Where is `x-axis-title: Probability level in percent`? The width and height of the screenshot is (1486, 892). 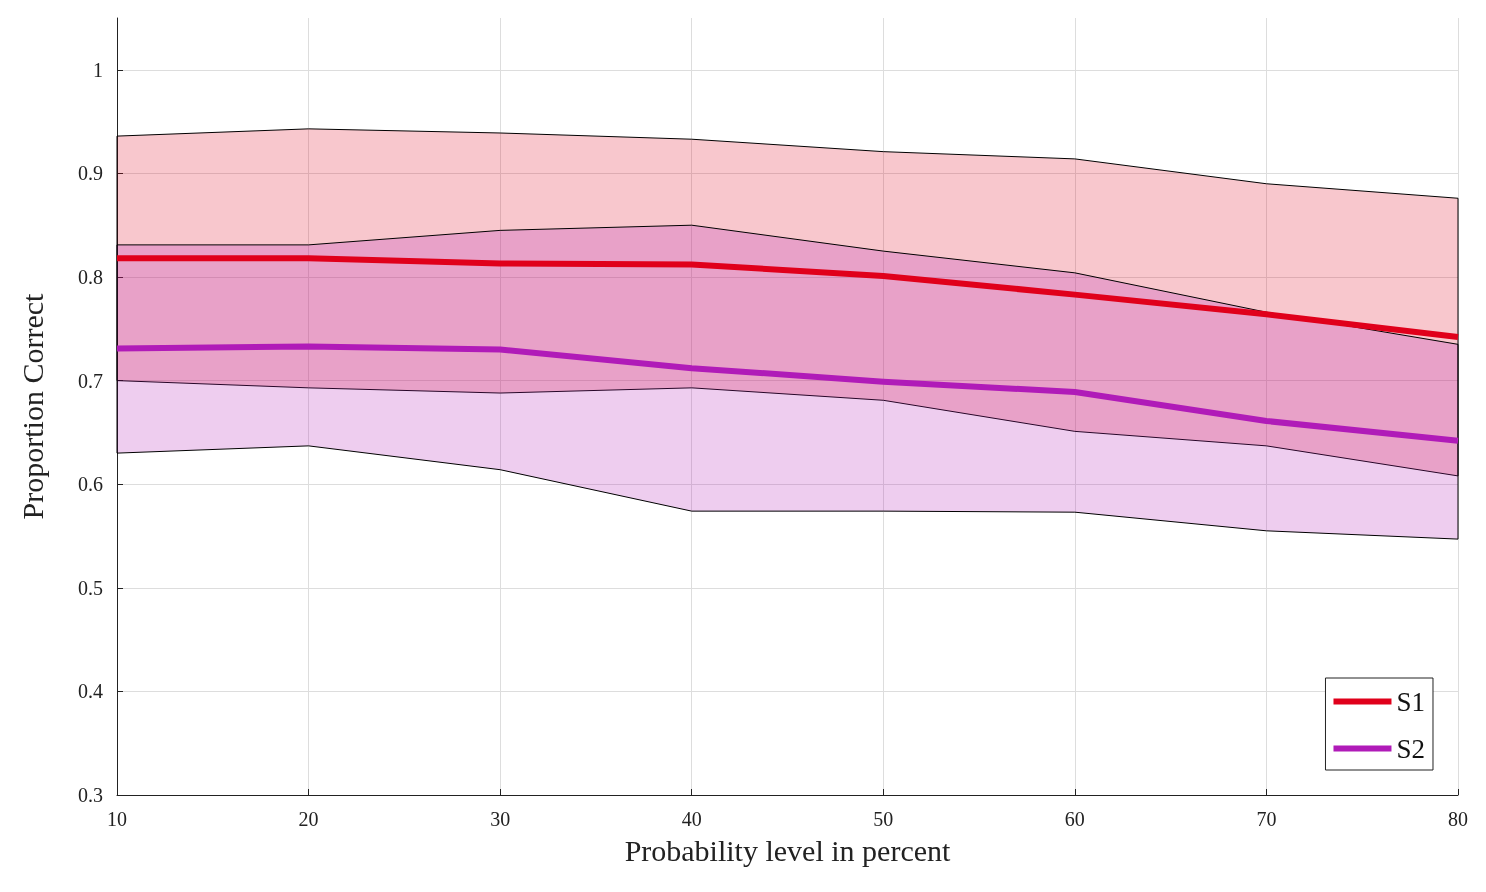 x-axis-title: Probability level in percent is located at coordinates (788, 850).